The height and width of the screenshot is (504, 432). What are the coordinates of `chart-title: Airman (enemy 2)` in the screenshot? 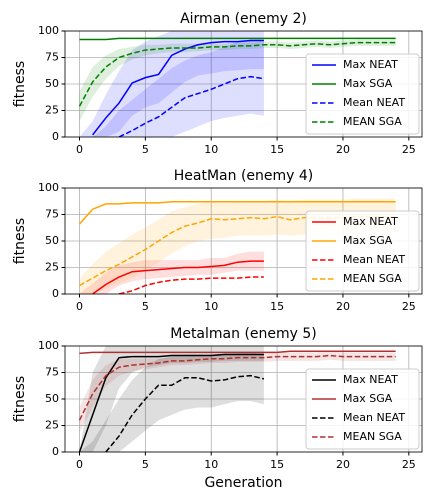 It's located at (243, 19).